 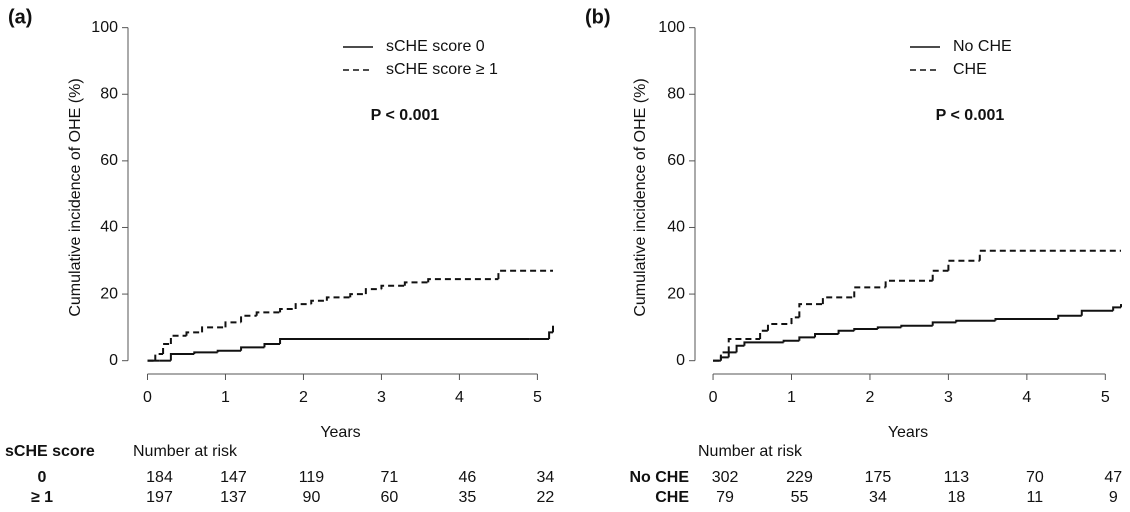 What do you see at coordinates (50, 451) in the screenshot?
I see `risk-table-title: sCHE score` at bounding box center [50, 451].